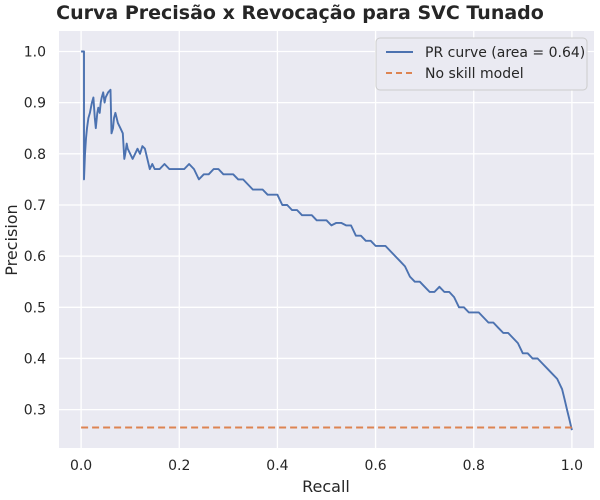 Image resolution: width=600 pixels, height=500 pixels. What do you see at coordinates (11, 239) in the screenshot?
I see `y-axis-label: Precision` at bounding box center [11, 239].